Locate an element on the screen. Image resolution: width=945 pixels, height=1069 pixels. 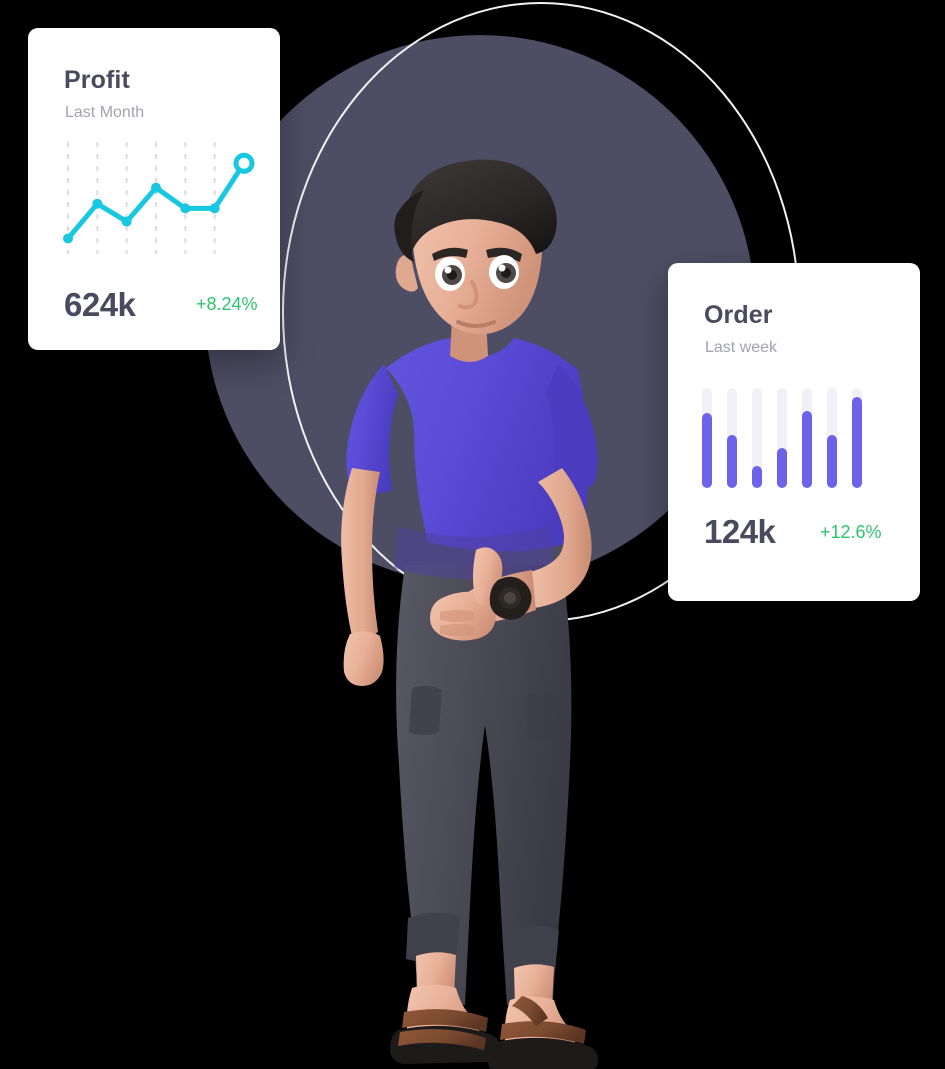
chart-point-last is located at coordinates (244, 163).